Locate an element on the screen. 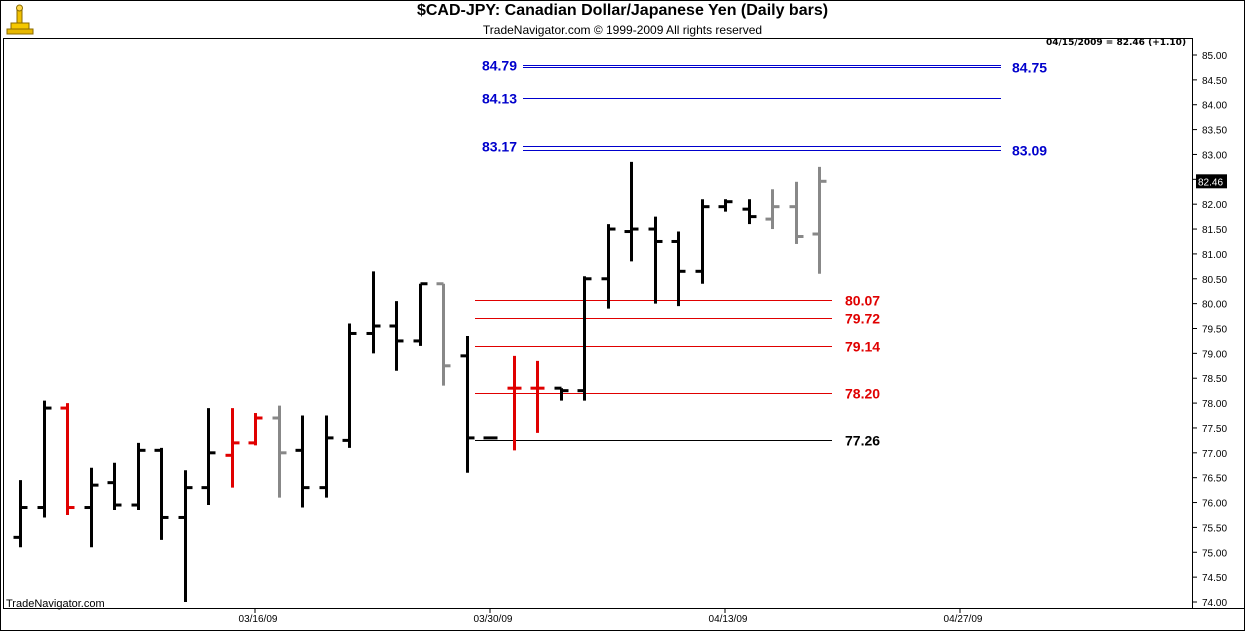 The width and height of the screenshot is (1245, 631). level-label: 83.17 is located at coordinates (499, 147).